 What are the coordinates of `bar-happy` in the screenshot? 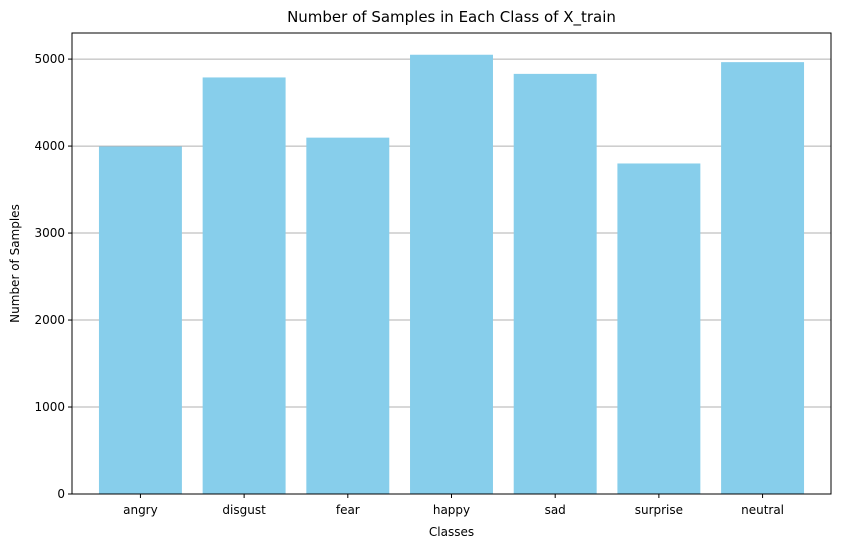 It's located at (451, 274).